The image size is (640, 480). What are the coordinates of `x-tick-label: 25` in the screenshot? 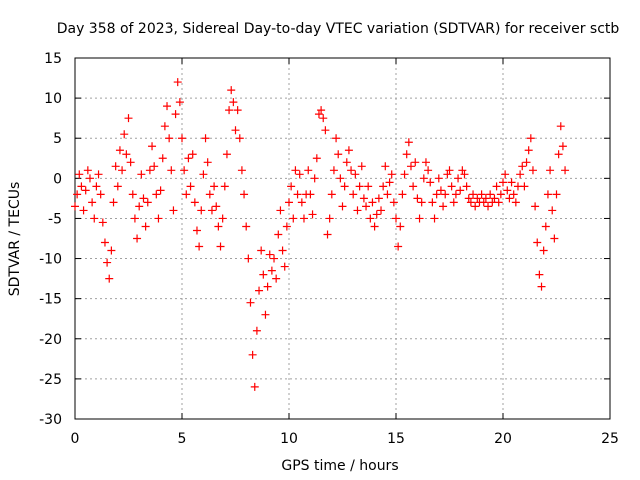 It's located at (610, 439).